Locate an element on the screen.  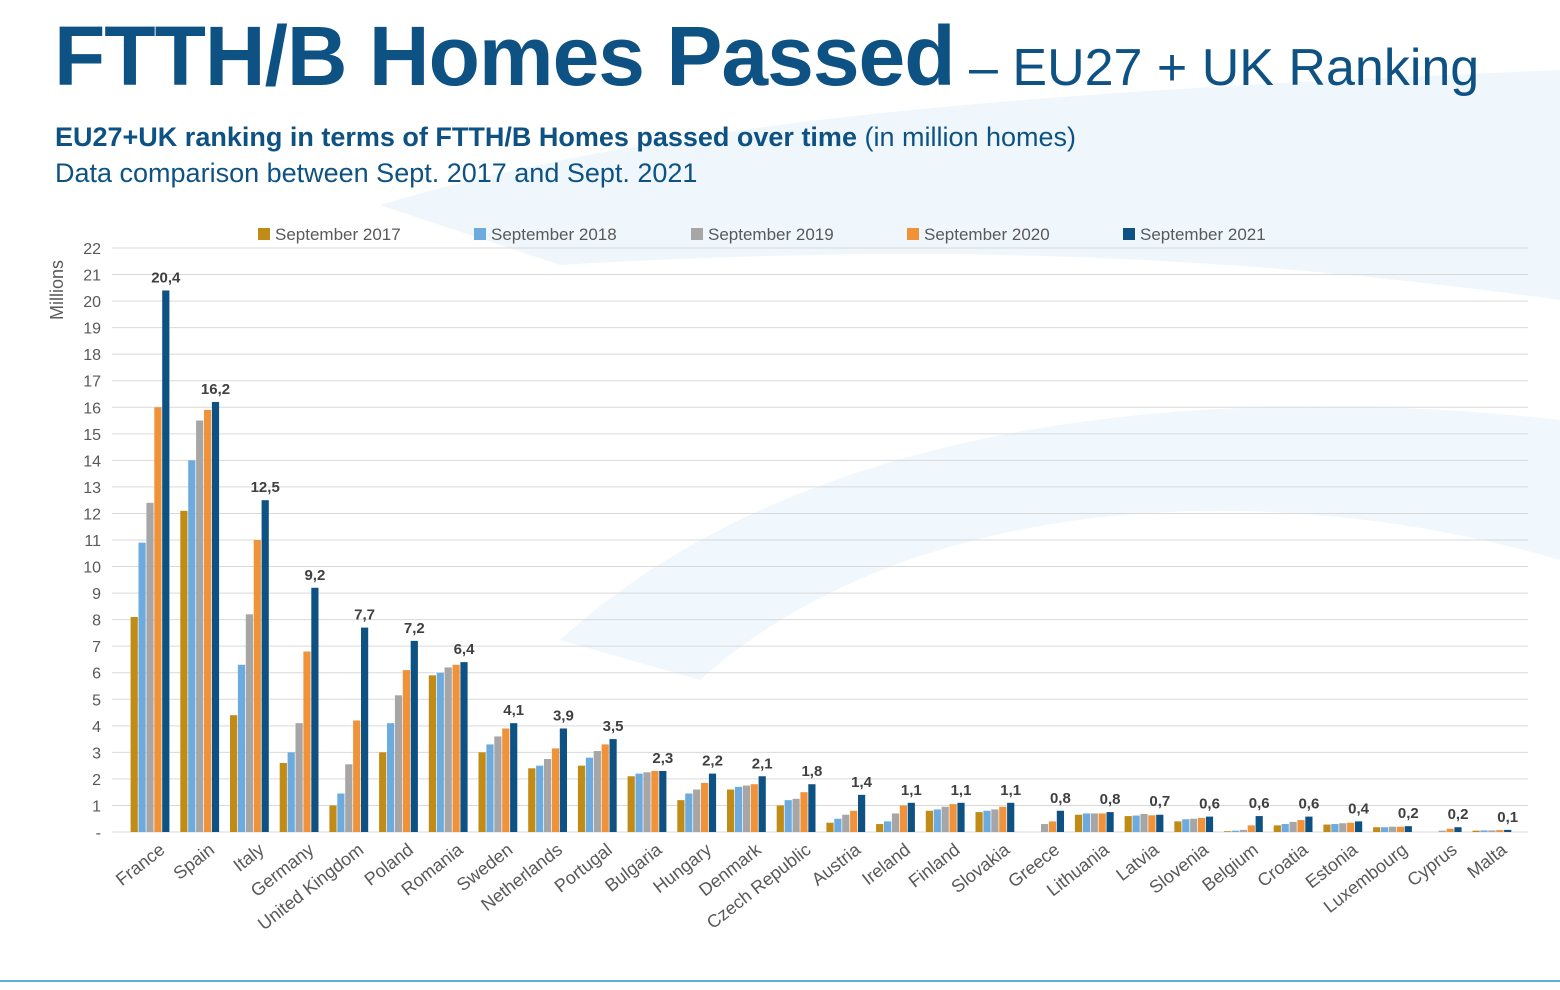
data-label: 0,8 is located at coordinates (1060, 798).